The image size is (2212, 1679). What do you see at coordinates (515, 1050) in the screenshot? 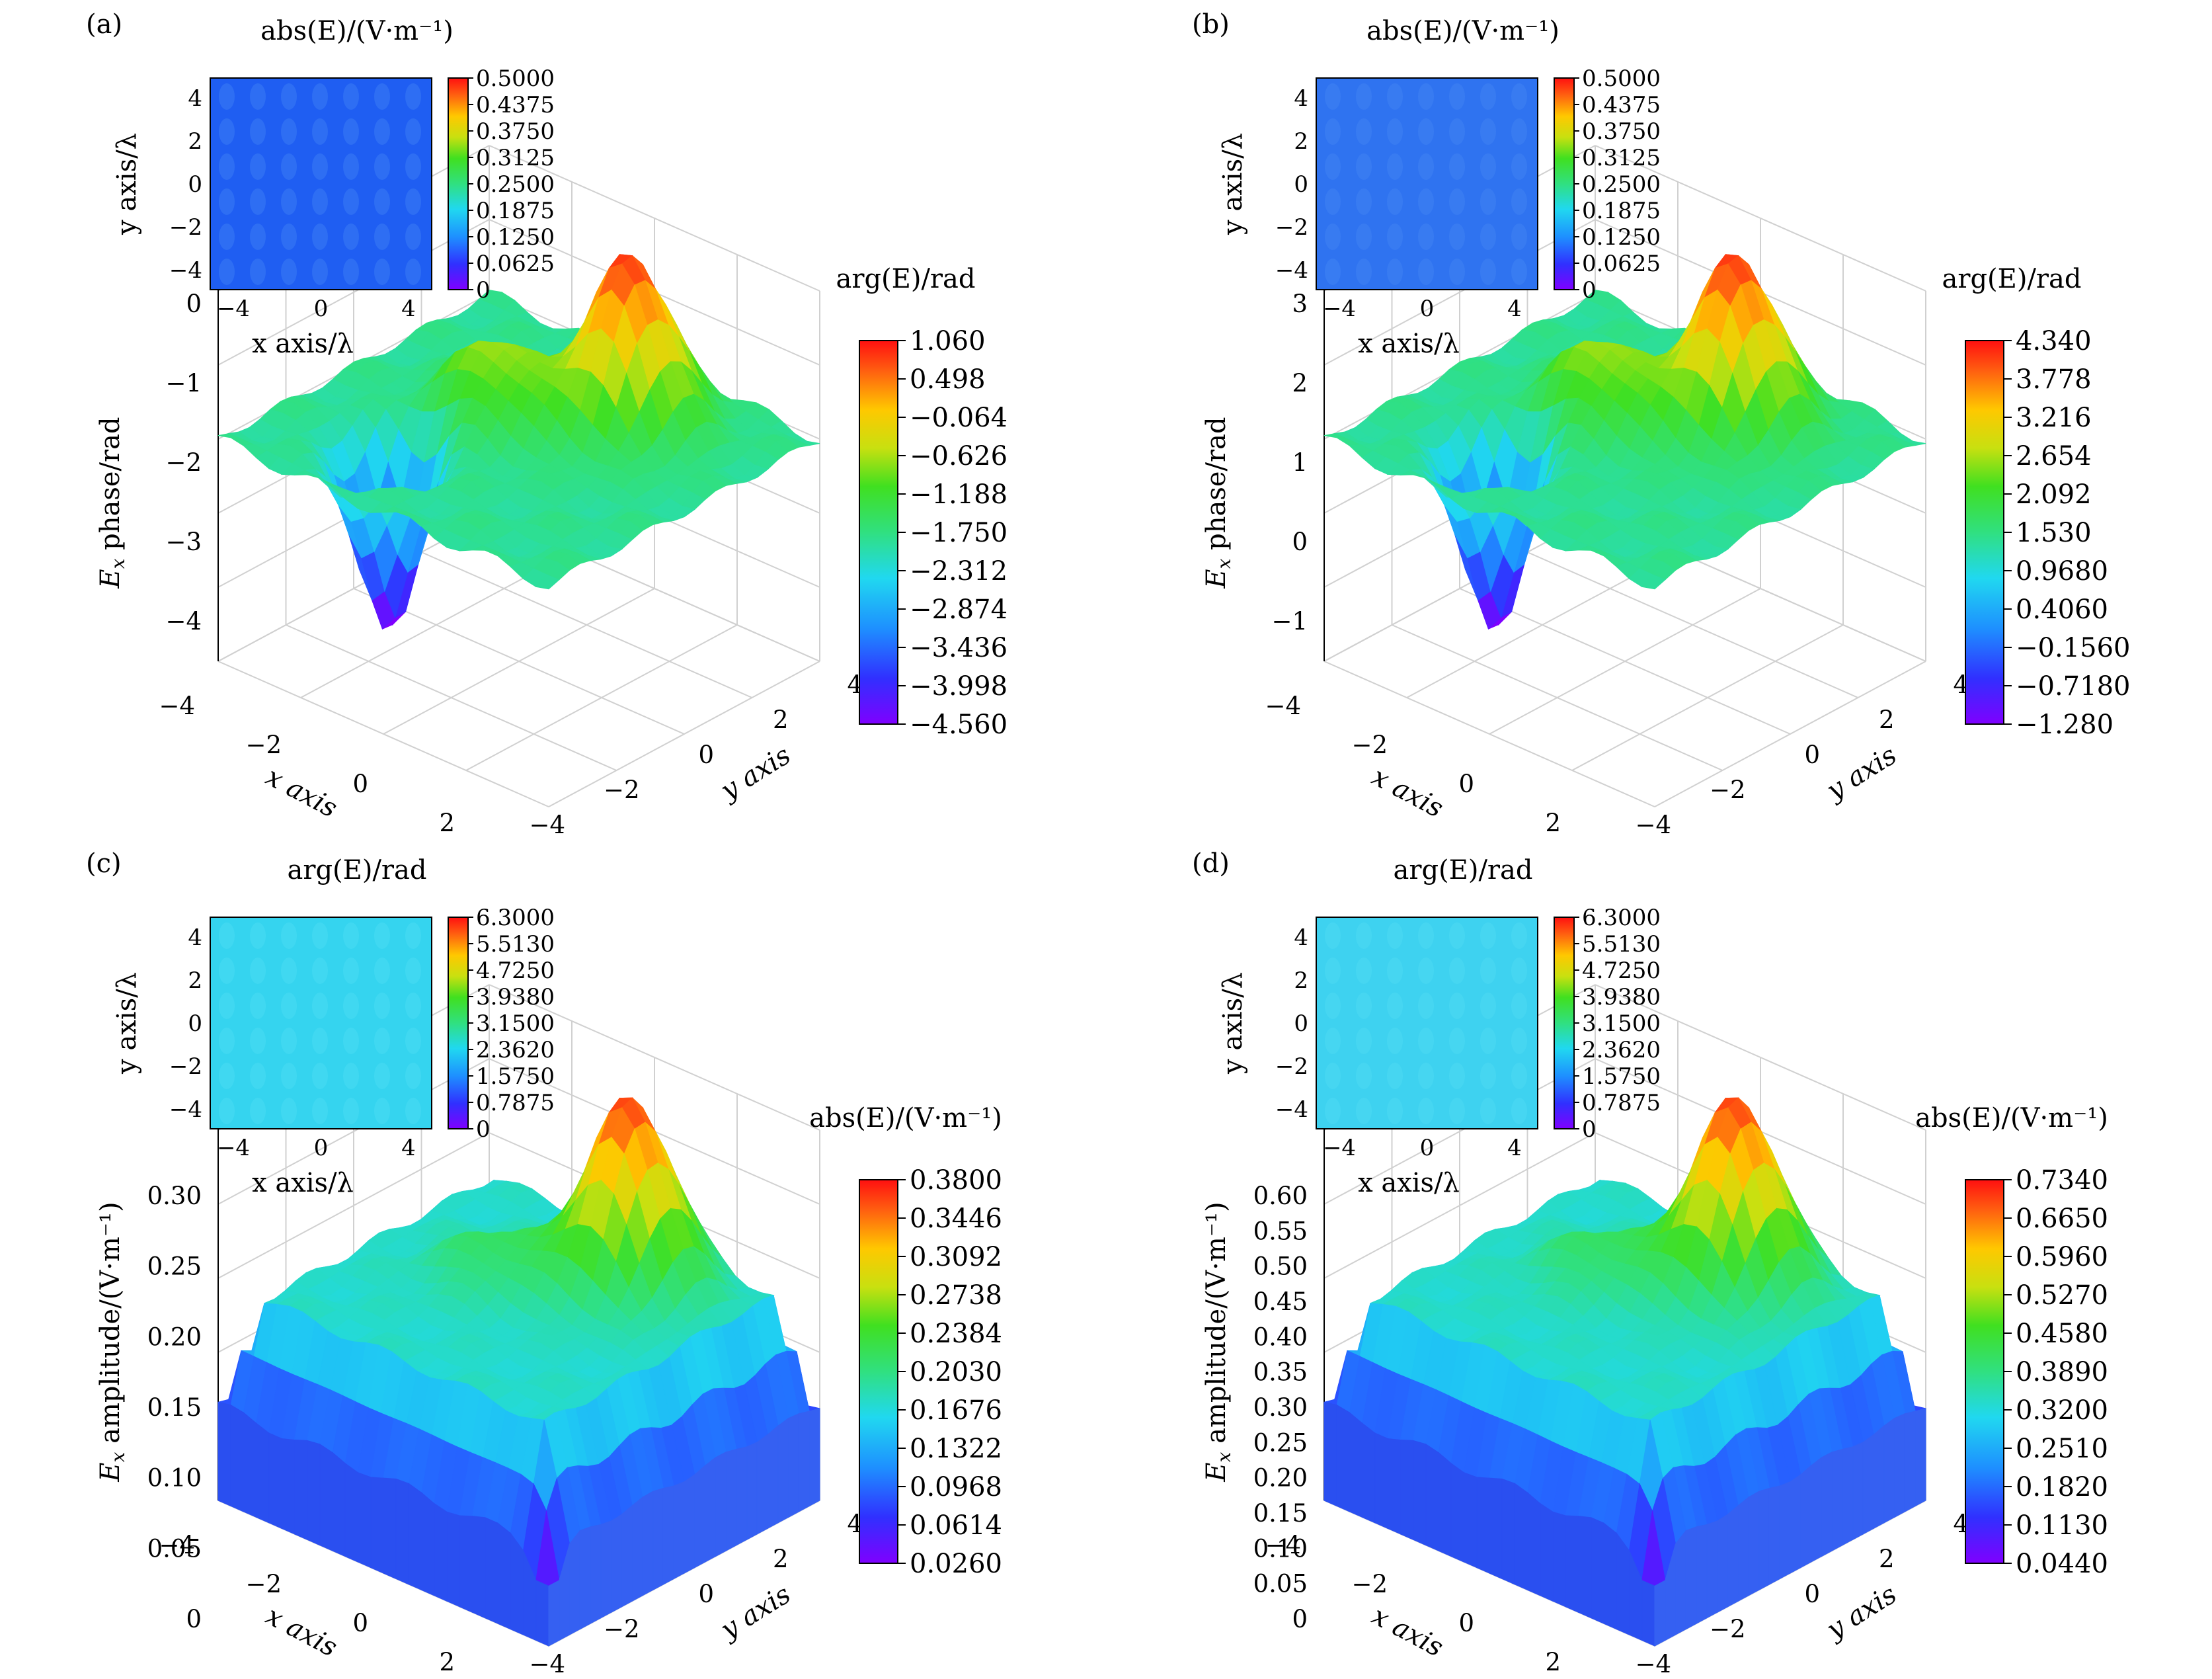
I see `inset-colorbar-tick-label: 2.3620` at bounding box center [515, 1050].